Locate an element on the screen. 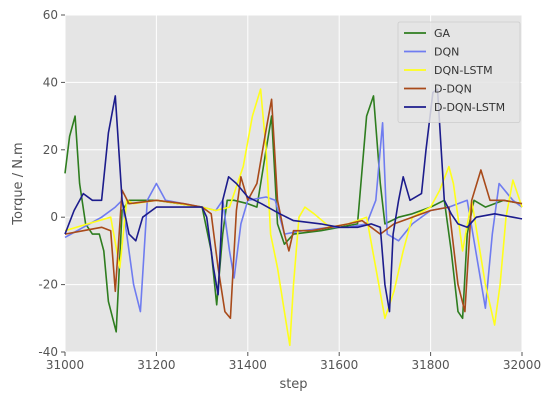 The height and width of the screenshot is (403, 550). x-tick-label: 31600 is located at coordinates (339, 365).